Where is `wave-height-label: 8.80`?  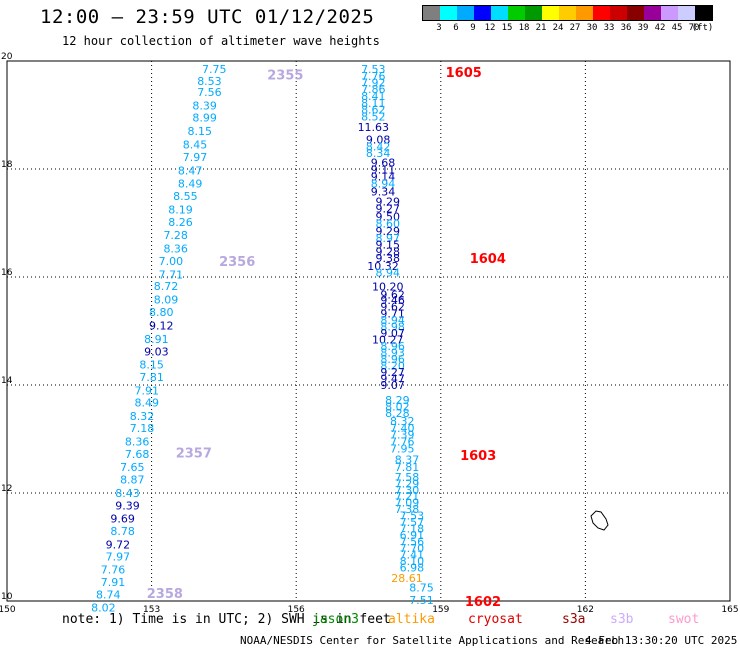 wave-height-label: 8.80 is located at coordinates (161, 312).